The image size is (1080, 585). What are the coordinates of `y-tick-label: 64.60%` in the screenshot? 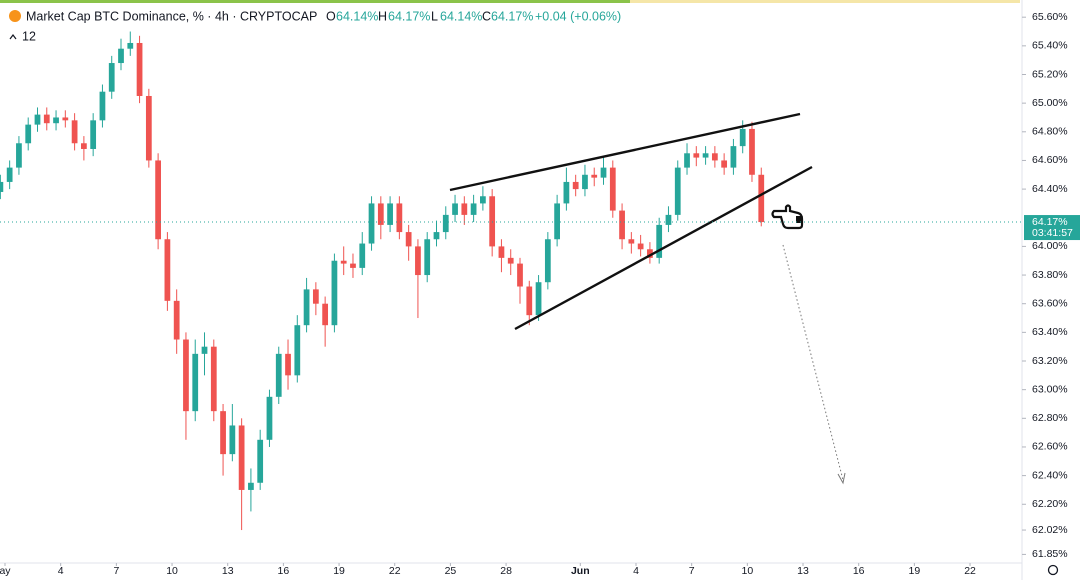 It's located at (1050, 160).